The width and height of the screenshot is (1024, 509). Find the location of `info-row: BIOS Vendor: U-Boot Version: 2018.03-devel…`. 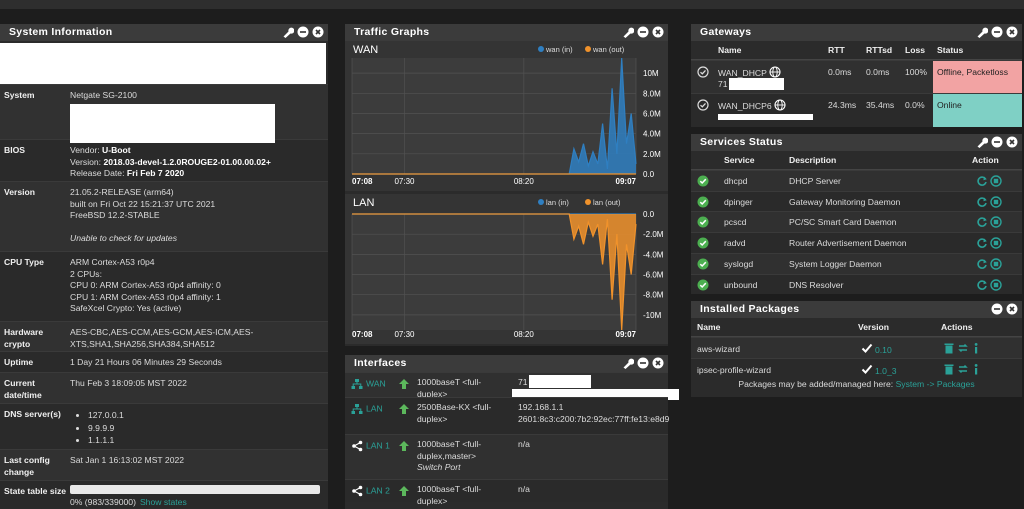

info-row: BIOS Vendor: U-Boot Version: 2018.03-devel… is located at coordinates (164, 160).